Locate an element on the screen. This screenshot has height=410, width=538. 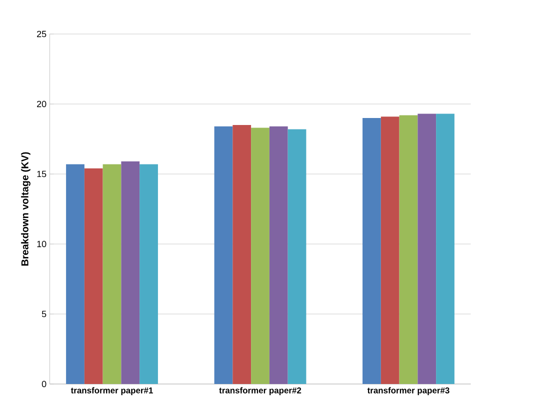
x-tick-label: transformer paper#3 is located at coordinates (408, 391).